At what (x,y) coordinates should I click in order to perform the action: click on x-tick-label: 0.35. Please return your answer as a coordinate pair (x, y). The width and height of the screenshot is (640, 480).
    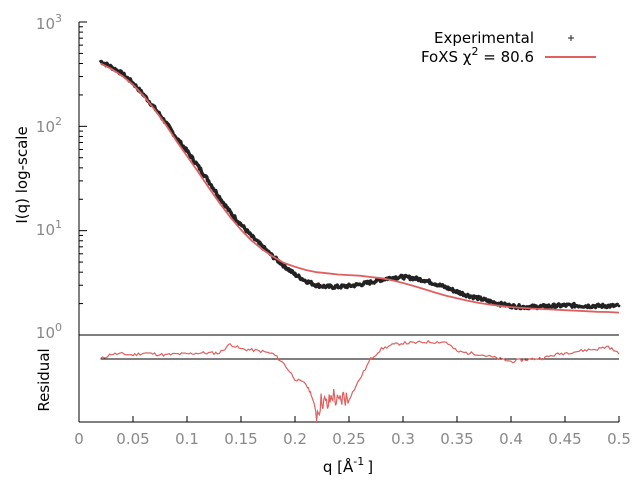
    Looking at the image, I should click on (456, 439).